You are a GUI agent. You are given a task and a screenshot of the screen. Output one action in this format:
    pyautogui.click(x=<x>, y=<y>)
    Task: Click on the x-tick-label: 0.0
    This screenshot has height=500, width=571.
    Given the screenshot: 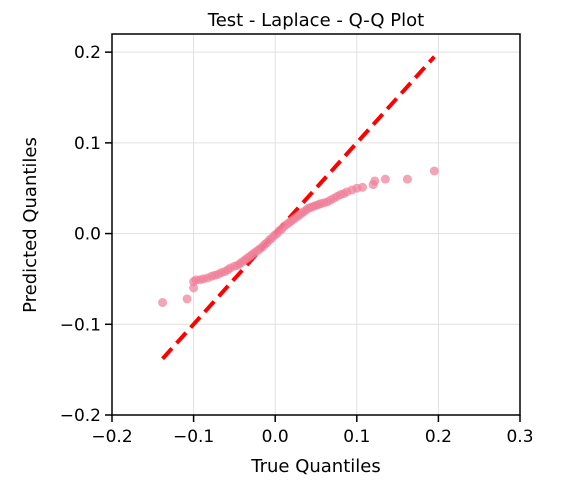 What is the action you would take?
    pyautogui.click(x=275, y=437)
    